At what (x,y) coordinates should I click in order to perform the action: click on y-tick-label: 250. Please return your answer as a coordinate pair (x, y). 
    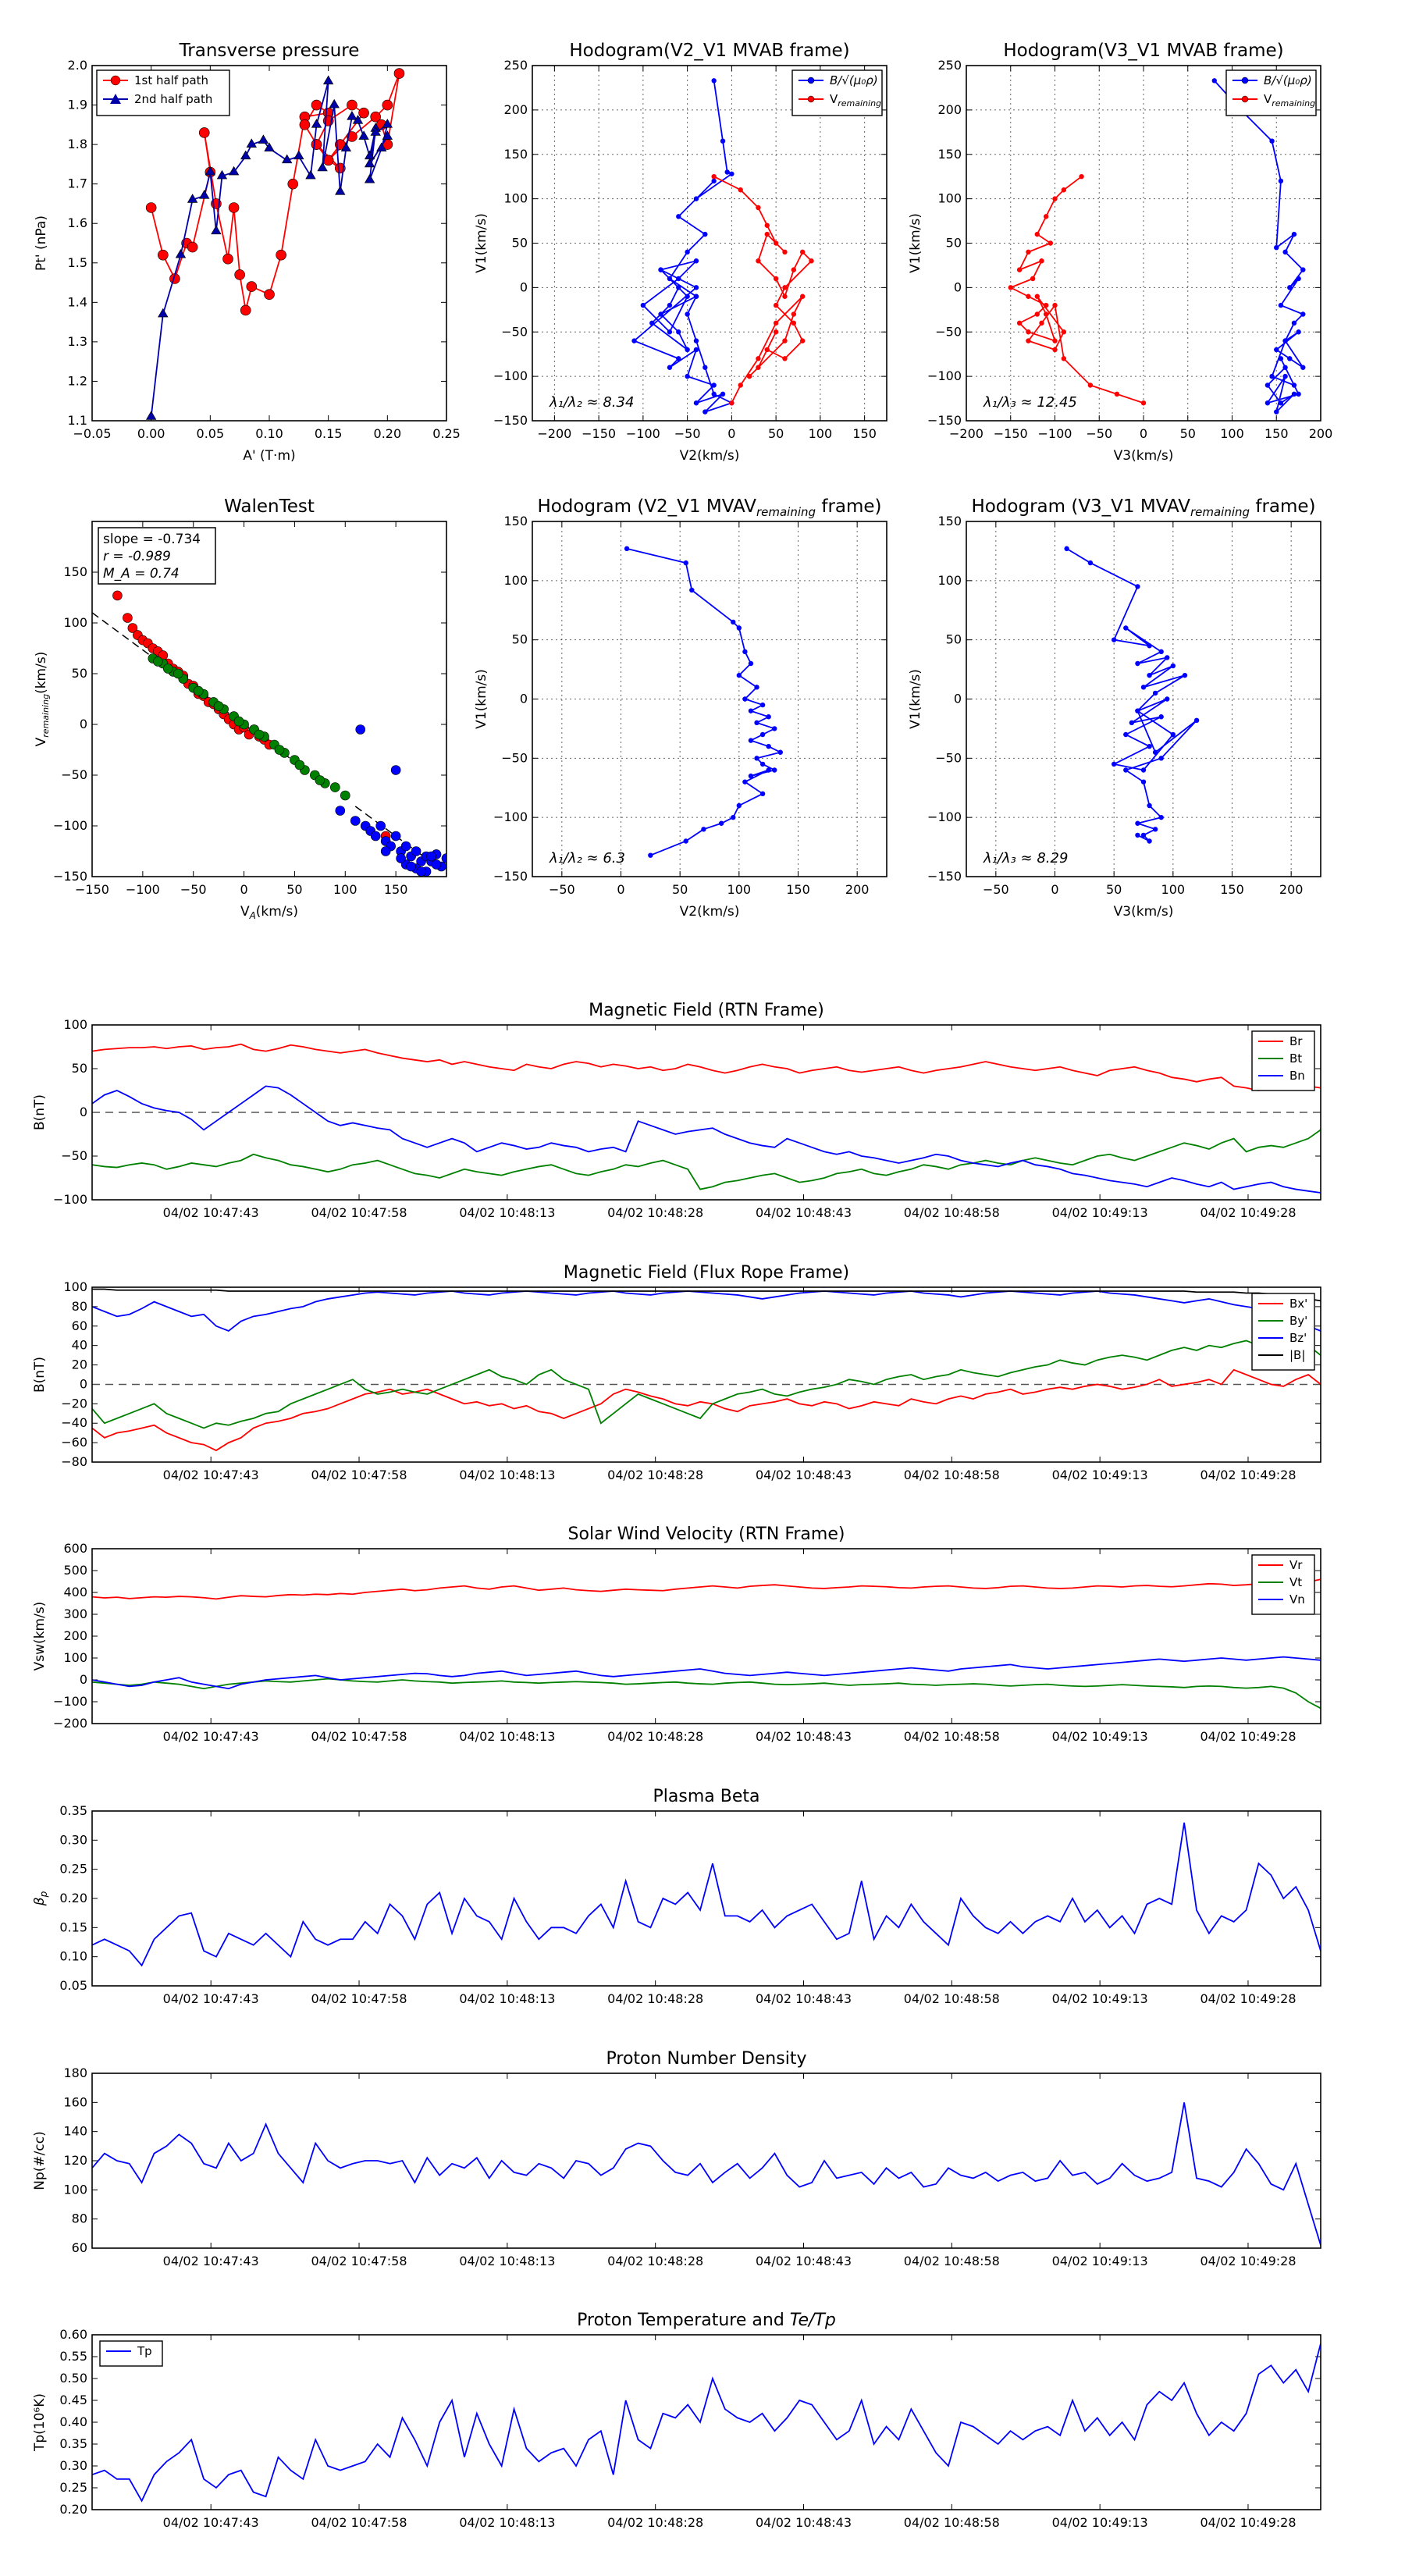
    Looking at the image, I should click on (950, 65).